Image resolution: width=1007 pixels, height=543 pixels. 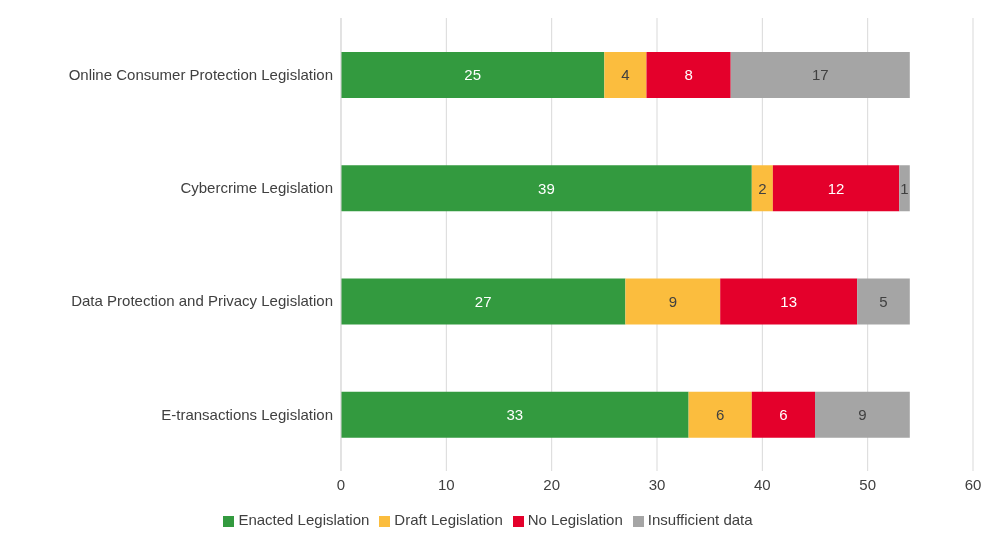 What do you see at coordinates (762, 484) in the screenshot?
I see `x-tick-label: 40` at bounding box center [762, 484].